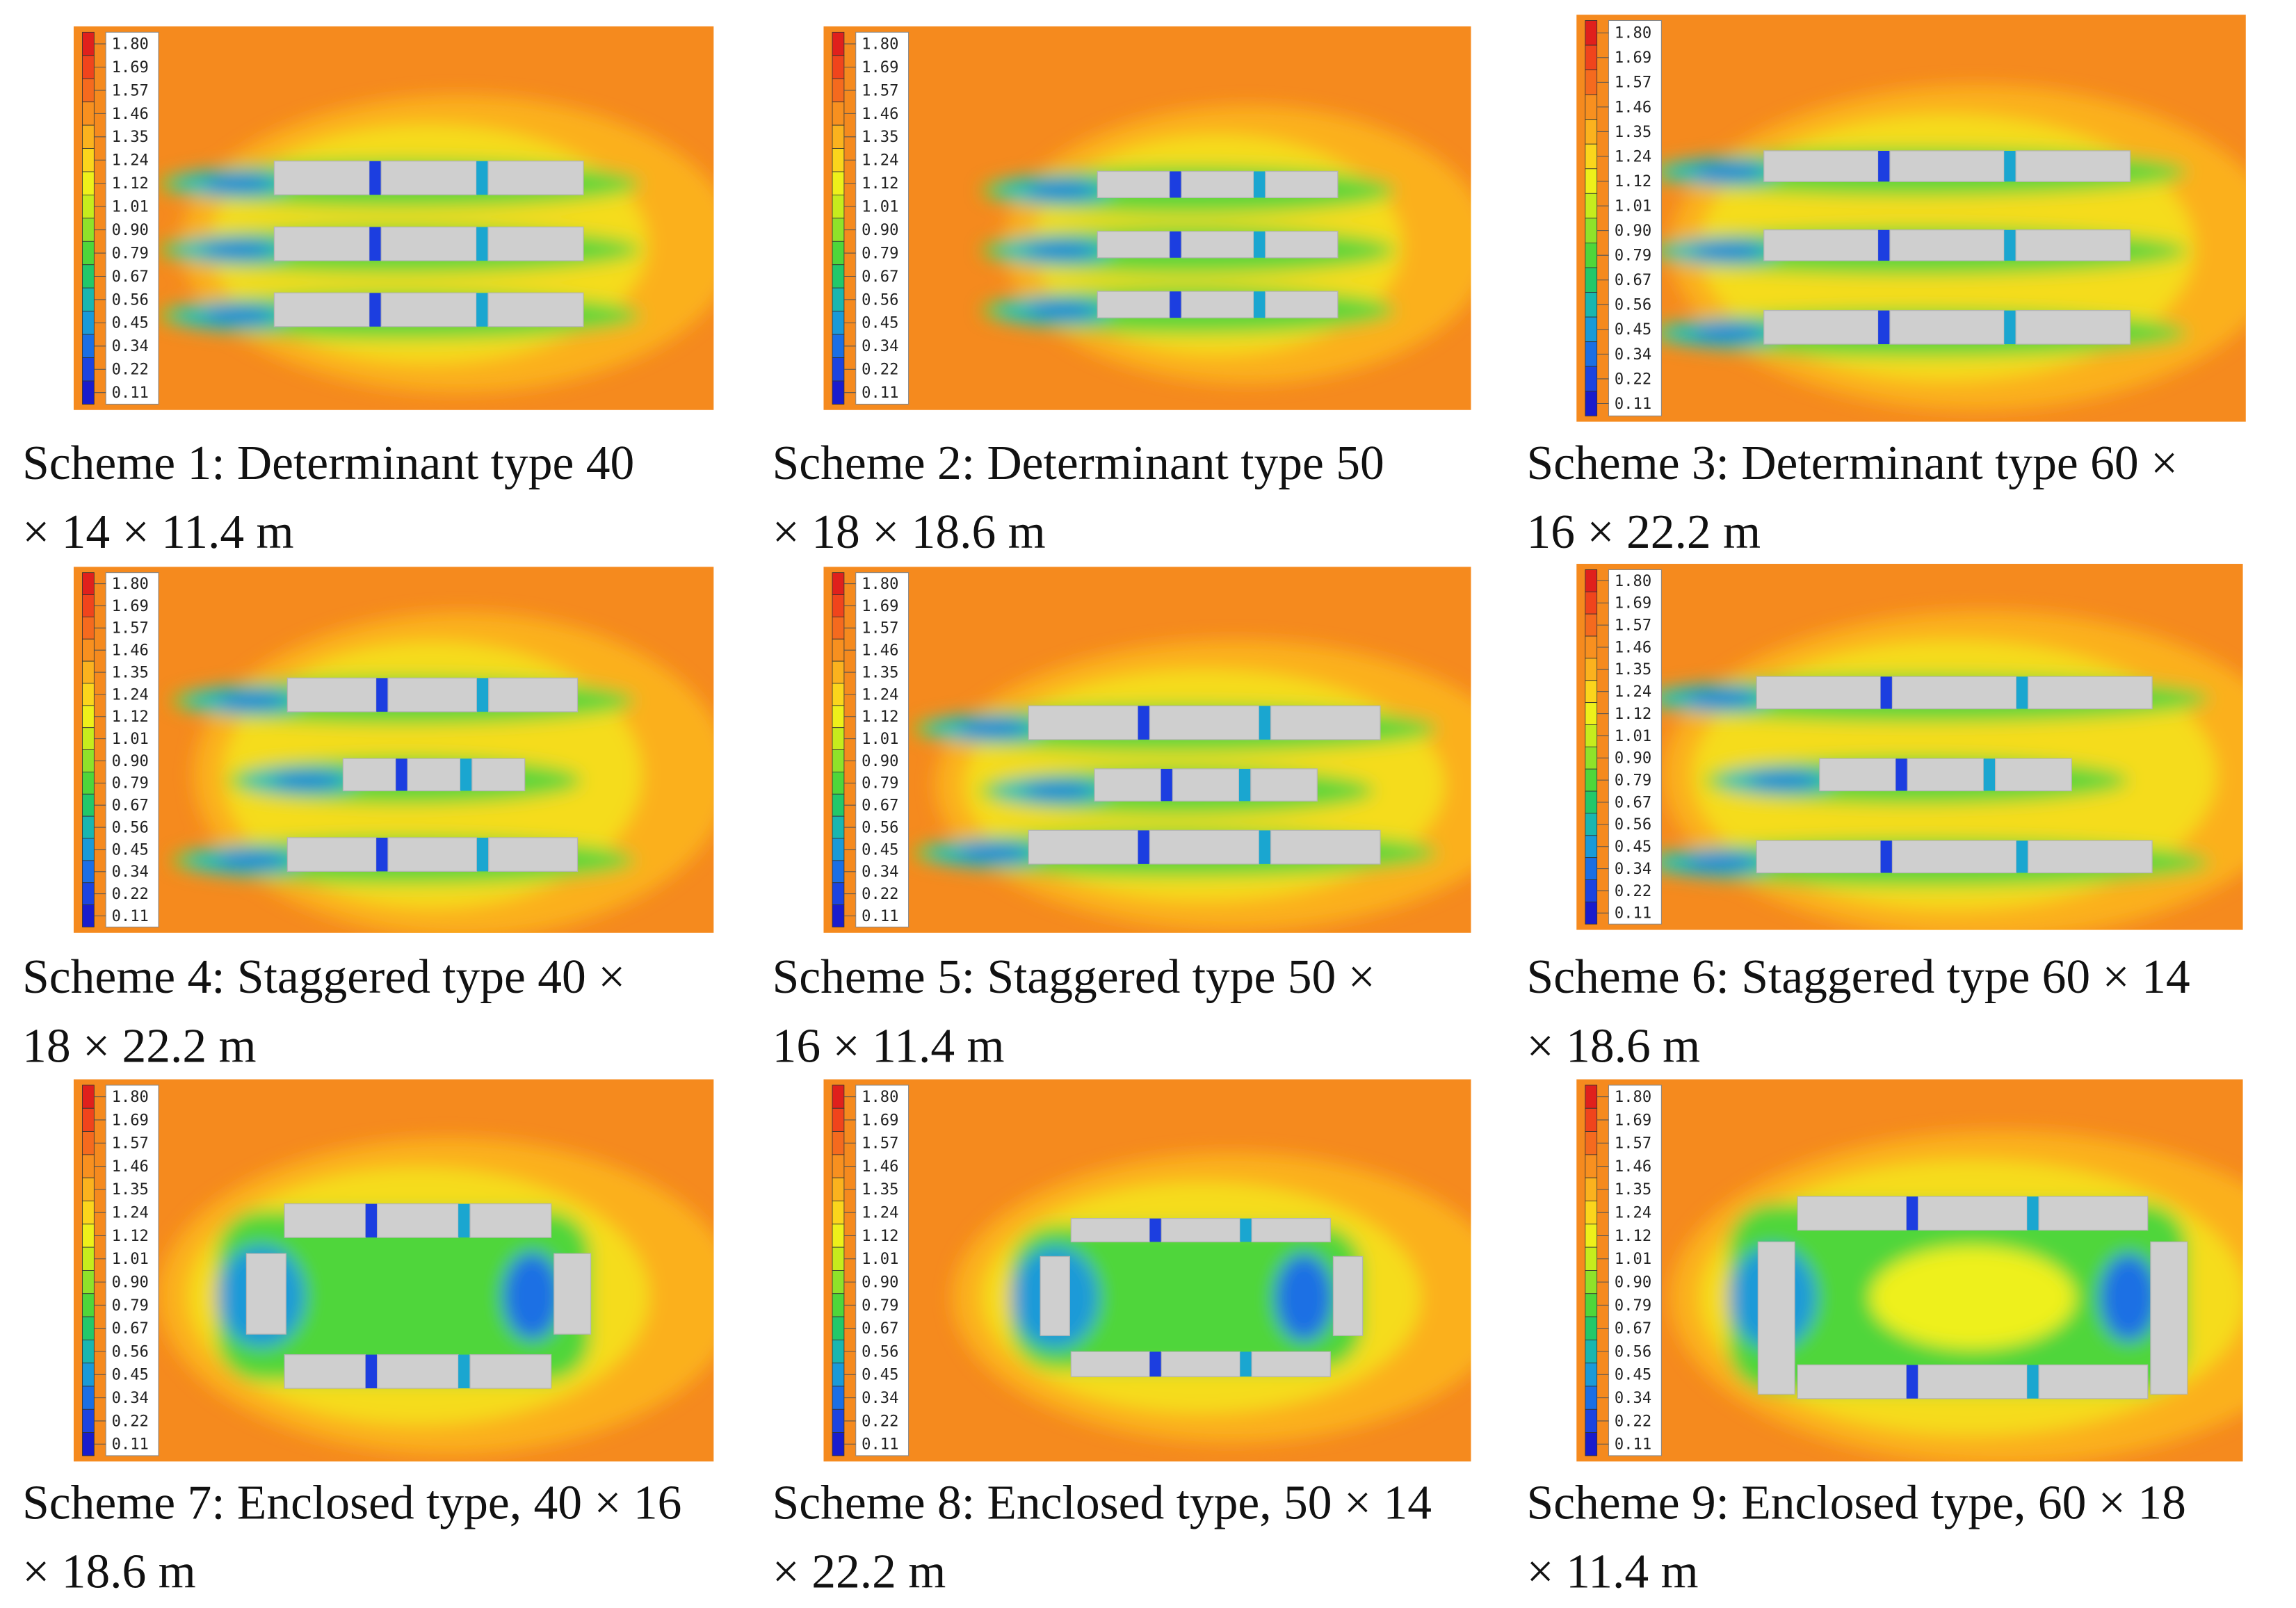 This screenshot has width=2296, height=1608. Describe the element at coordinates (880, 783) in the screenshot. I see `legend-label: 0.79` at that location.